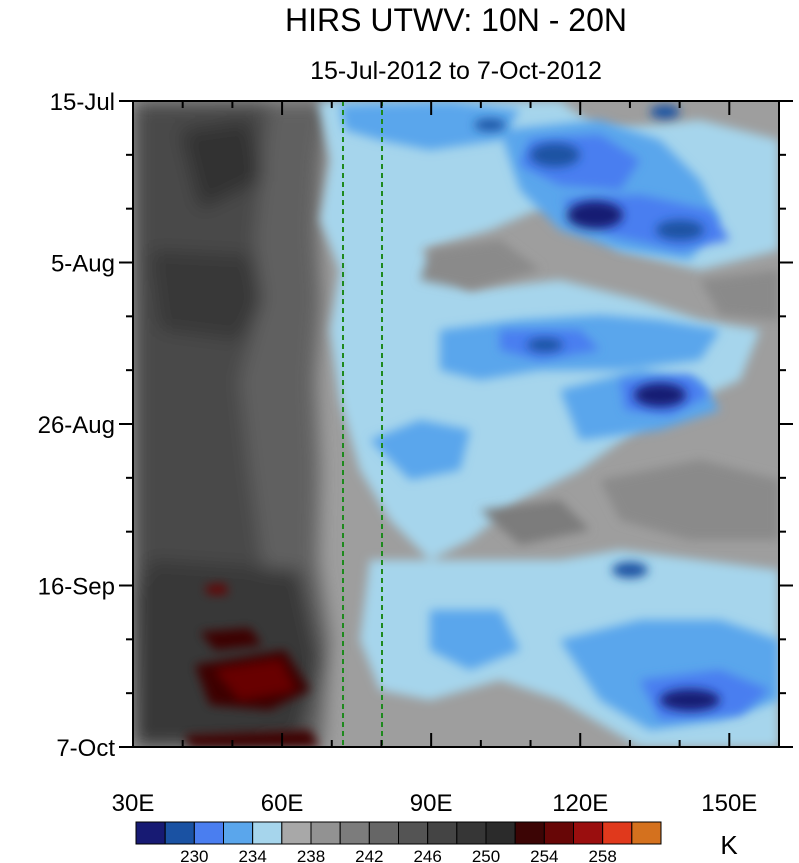  I want to click on colorbar-label: 242, so click(369, 855).